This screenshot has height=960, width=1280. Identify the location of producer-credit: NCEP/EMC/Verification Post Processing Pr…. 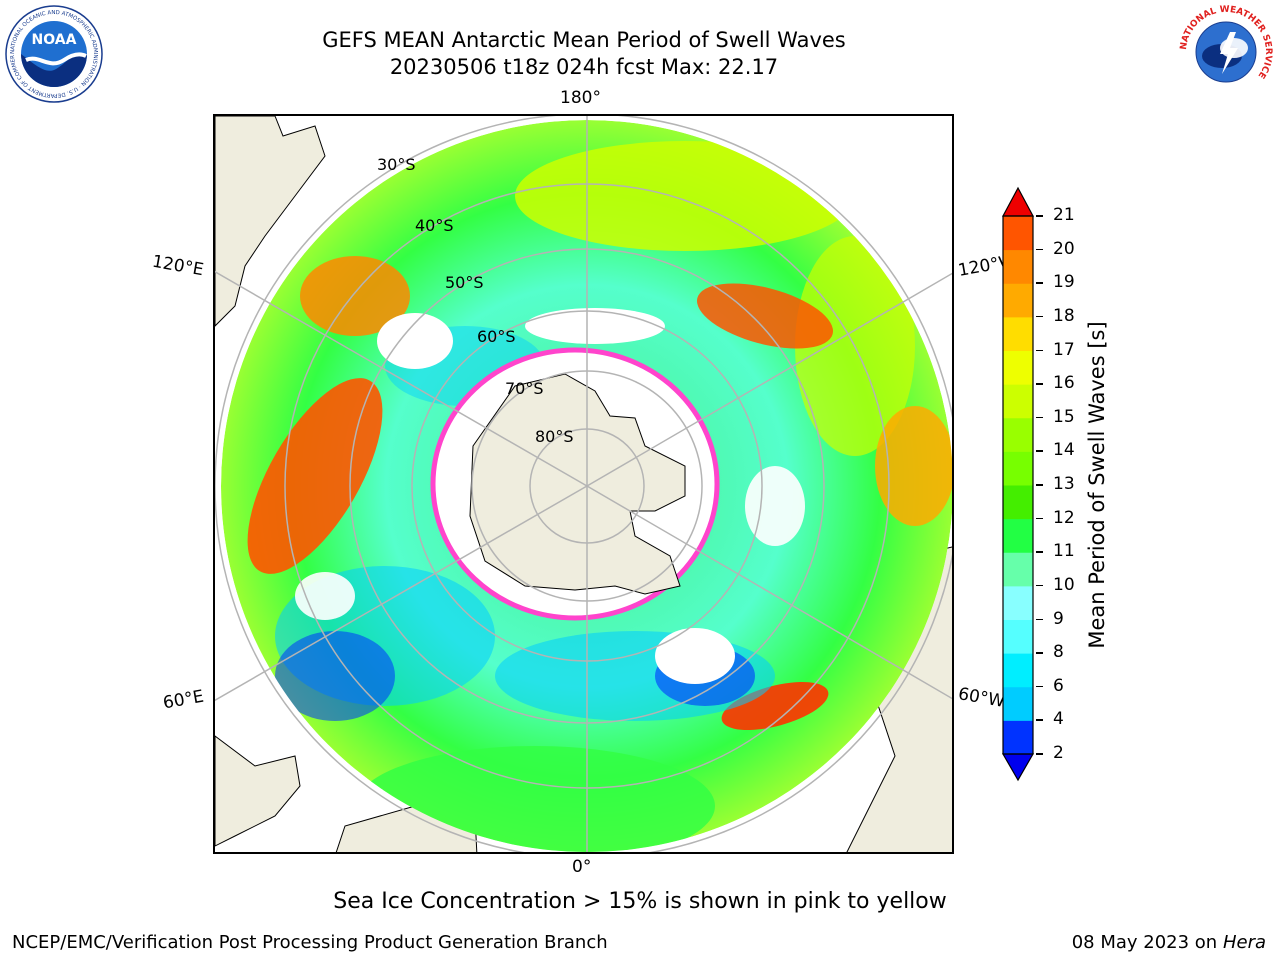
(310, 942).